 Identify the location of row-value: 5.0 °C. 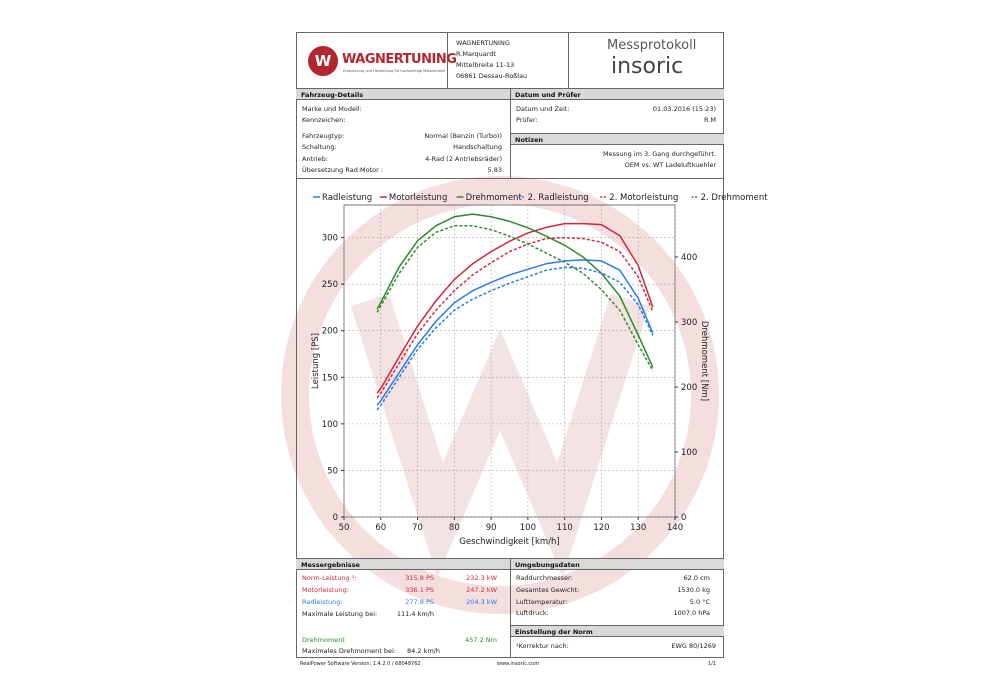
(699, 602).